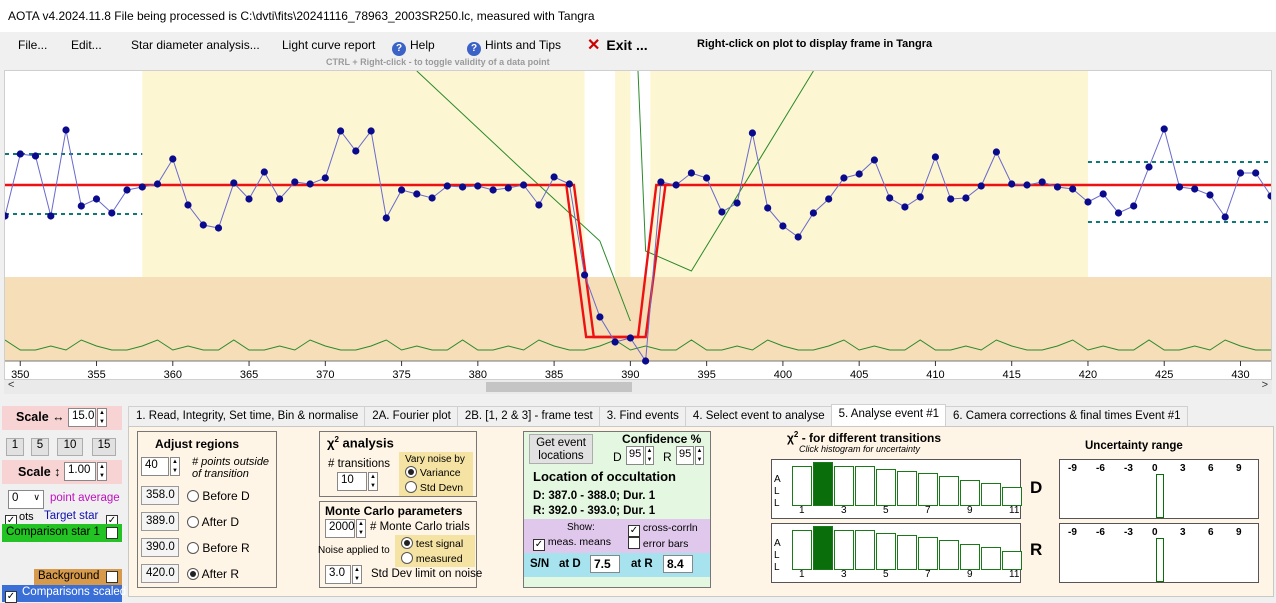 This screenshot has height=603, width=1276. What do you see at coordinates (604, 476) in the screenshot?
I see `location-title: Location of occultation` at bounding box center [604, 476].